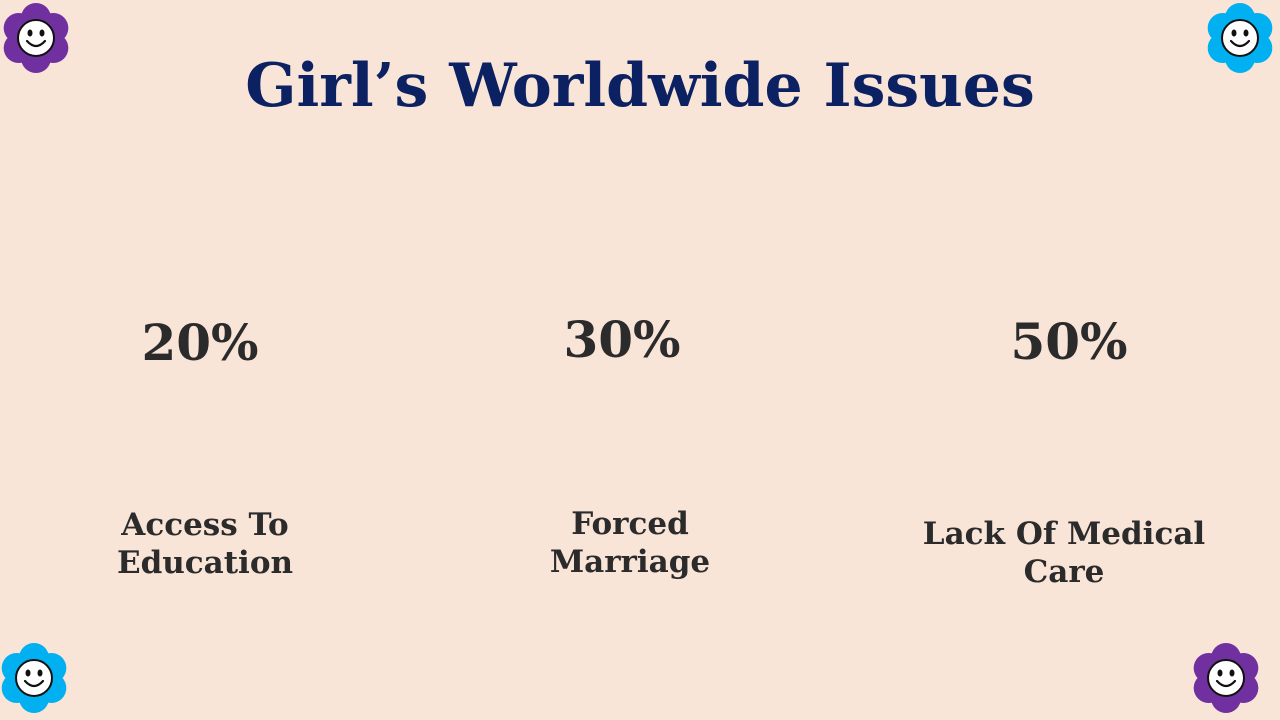 The height and width of the screenshot is (720, 1280). What do you see at coordinates (622, 339) in the screenshot?
I see `percent-value: 30%` at bounding box center [622, 339].